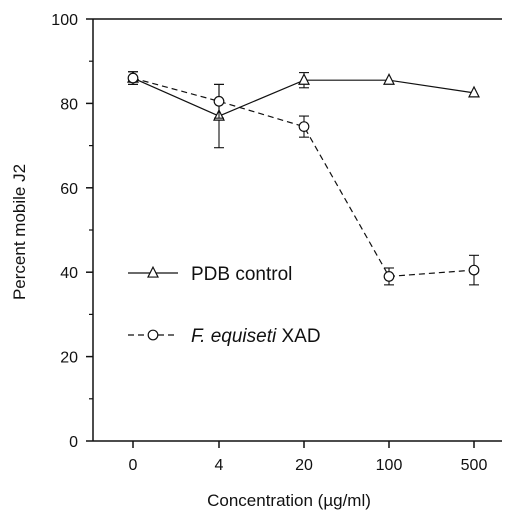 The width and height of the screenshot is (505, 517). I want to click on y-tick-label: 0, so click(73, 442).